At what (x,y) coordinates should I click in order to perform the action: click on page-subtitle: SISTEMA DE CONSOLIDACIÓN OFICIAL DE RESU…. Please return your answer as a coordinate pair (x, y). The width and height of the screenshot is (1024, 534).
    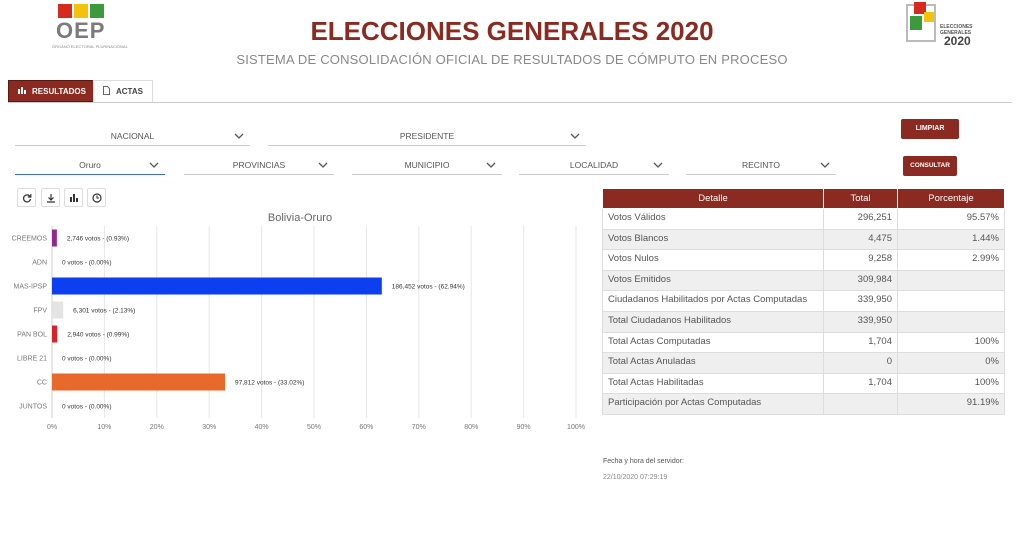
    Looking at the image, I should click on (512, 59).